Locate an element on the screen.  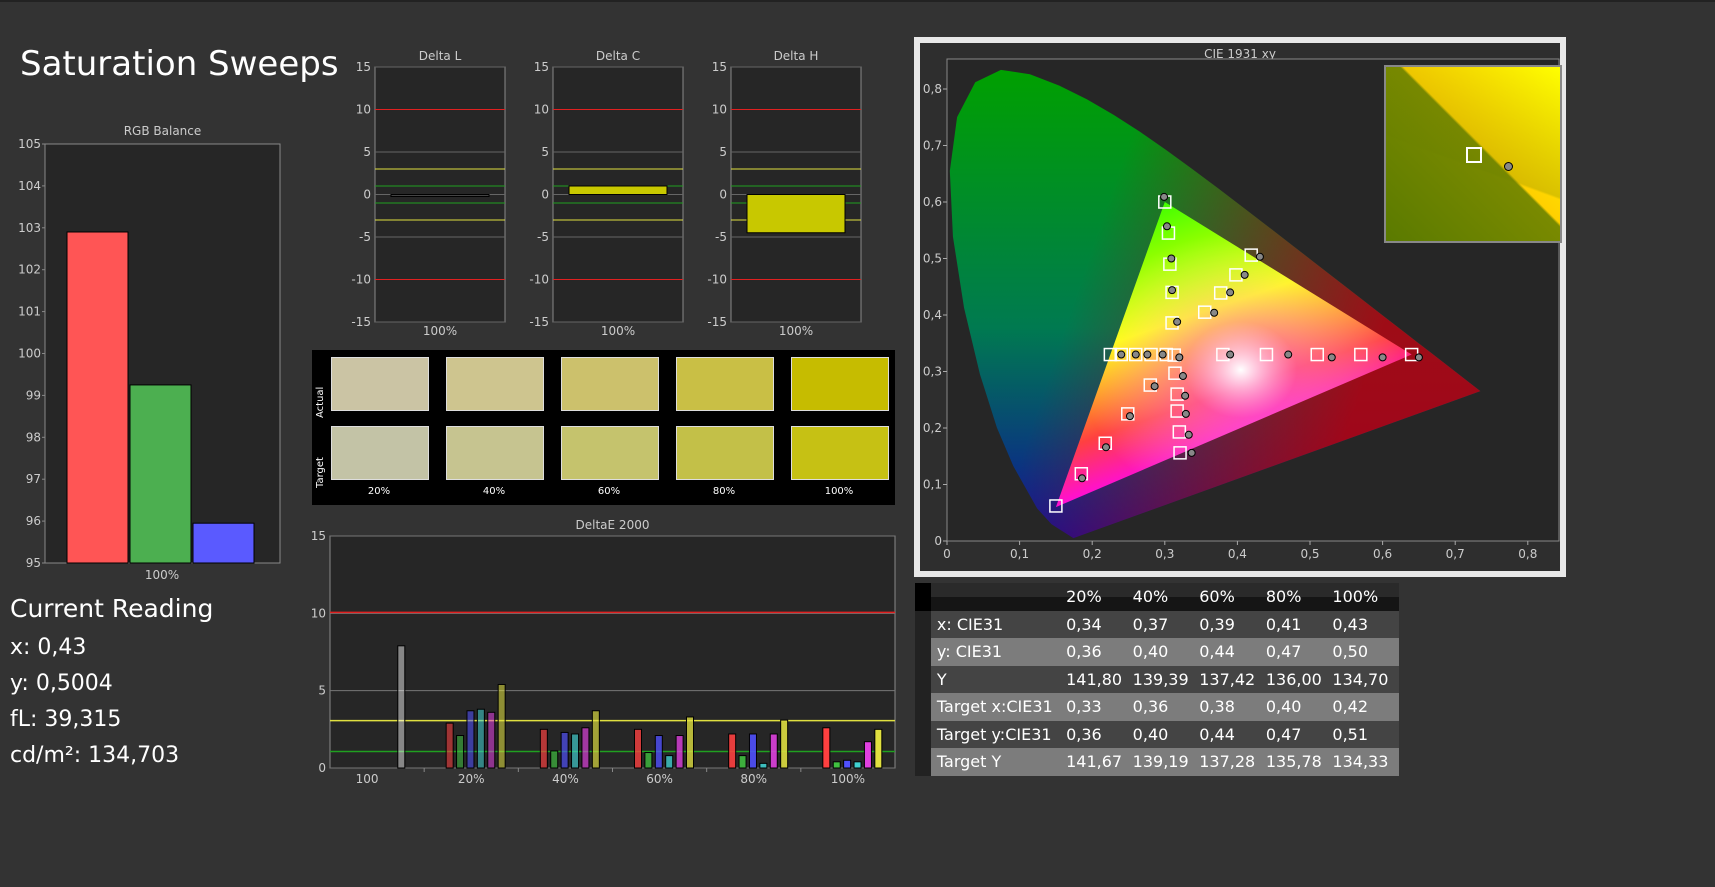
target-swatch is located at coordinates (495, 453).